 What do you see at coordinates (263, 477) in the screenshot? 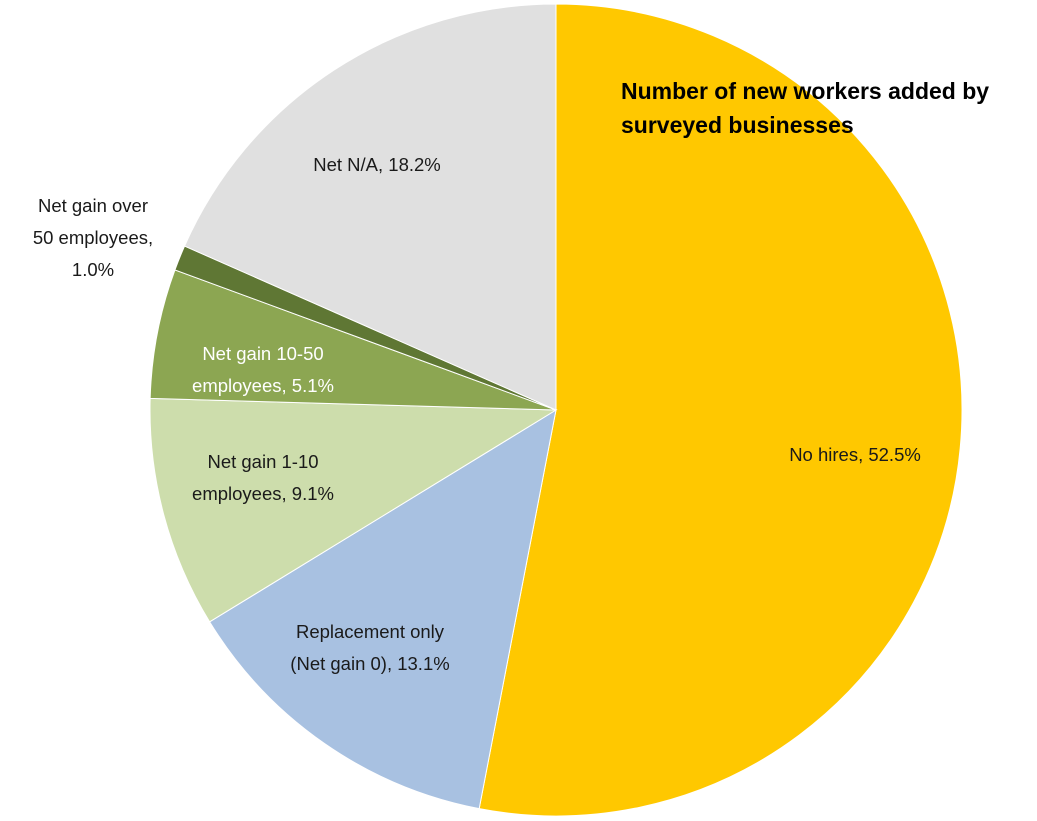
I see `data-label-net-gain-1-10-employees: Net gain 1-10 employees, 9.1%` at bounding box center [263, 477].